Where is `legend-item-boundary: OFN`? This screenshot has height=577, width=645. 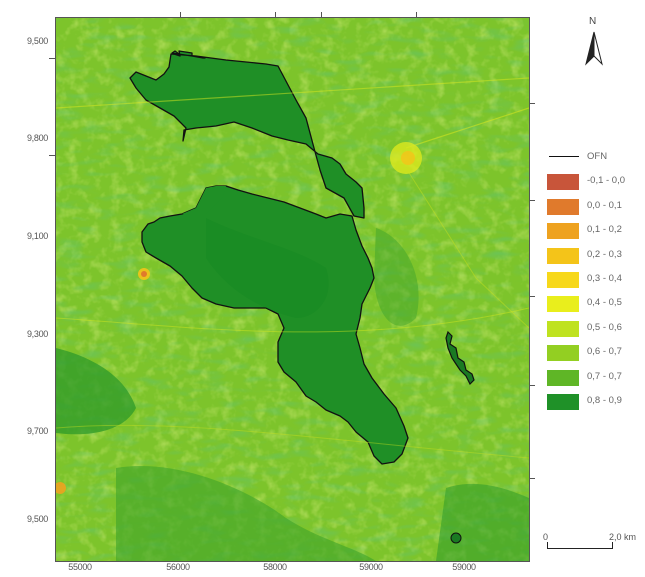
legend-item-boundary: OFN is located at coordinates (595, 158).